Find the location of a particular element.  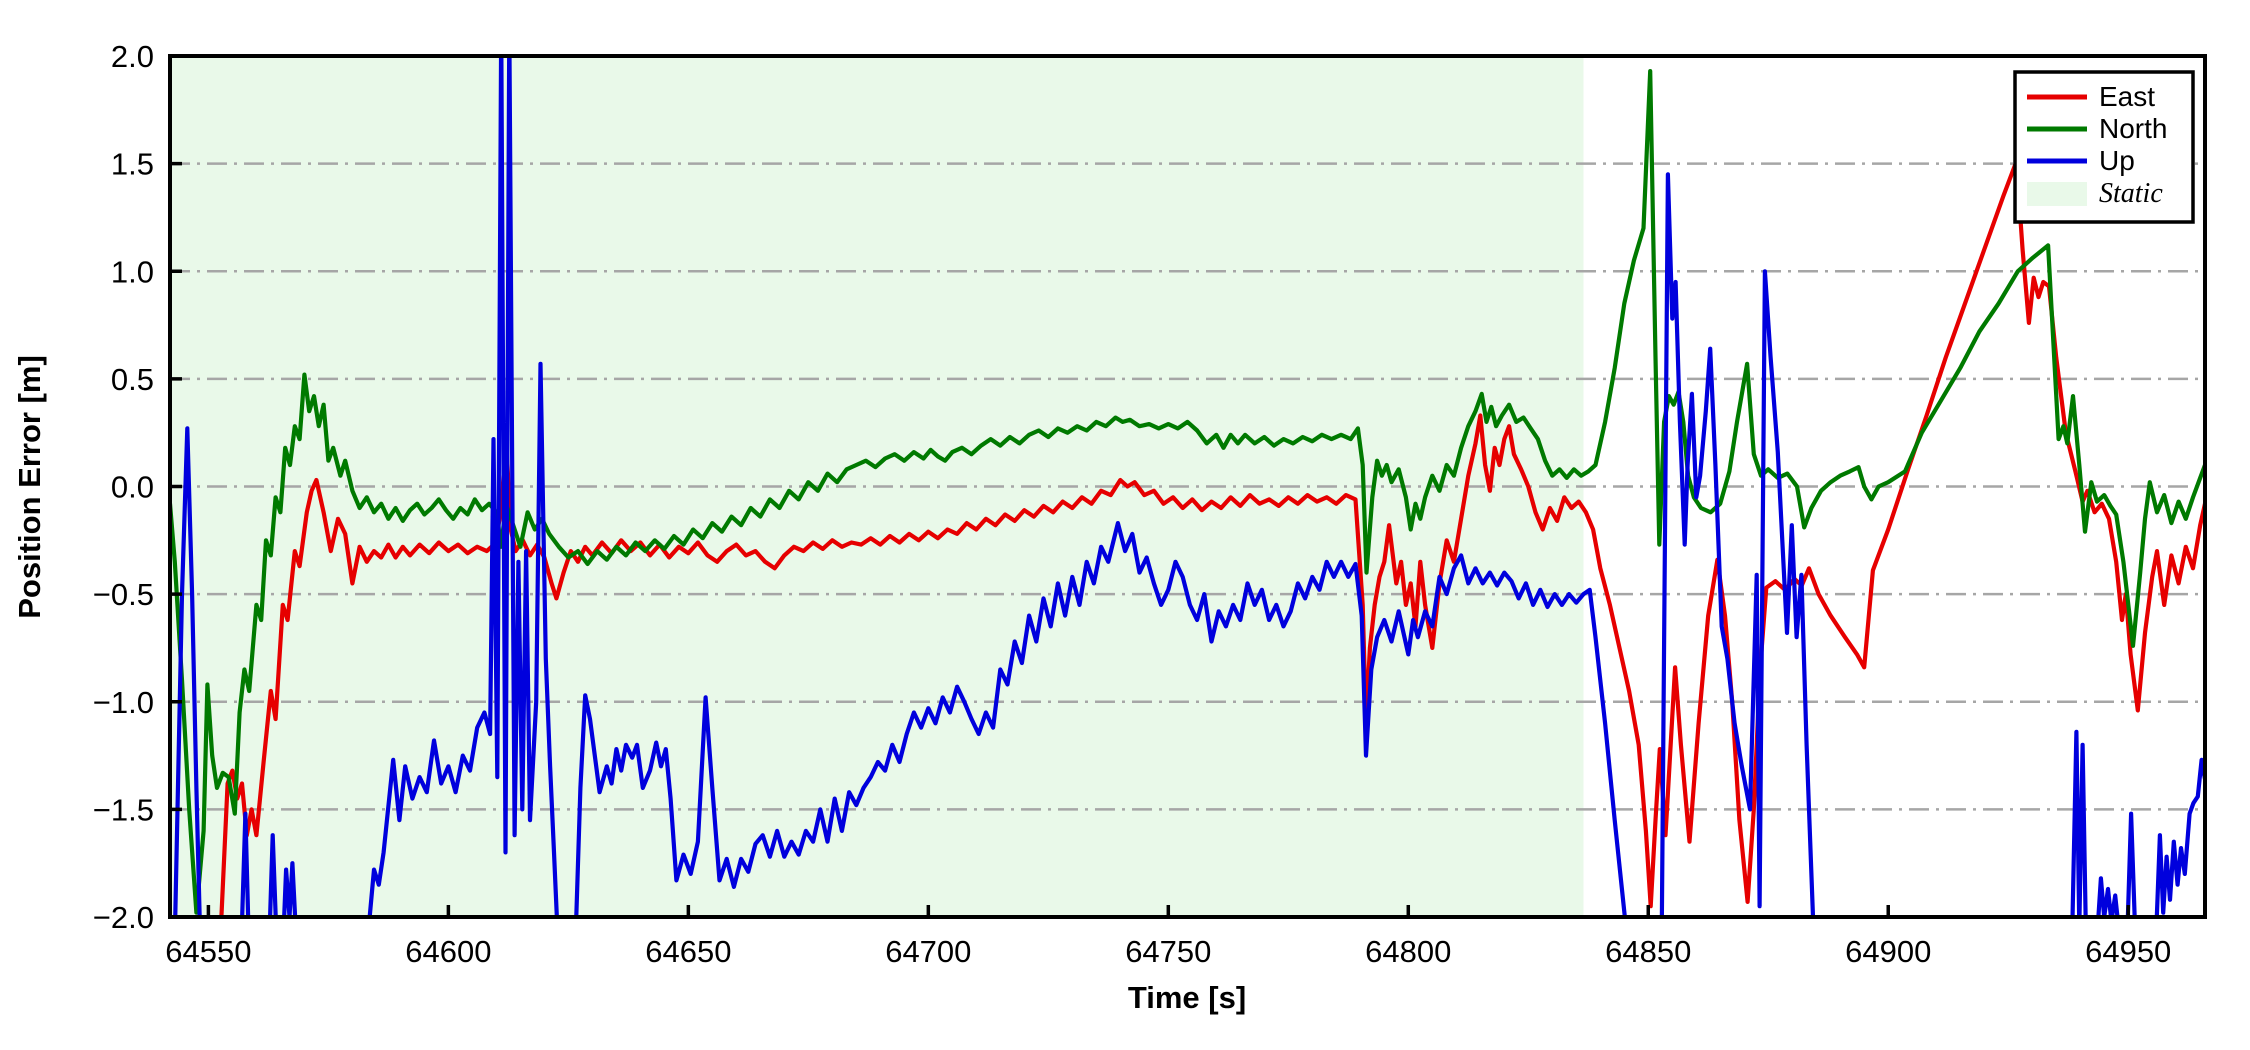

x-tick-label-64950: 64950 is located at coordinates (2128, 951).